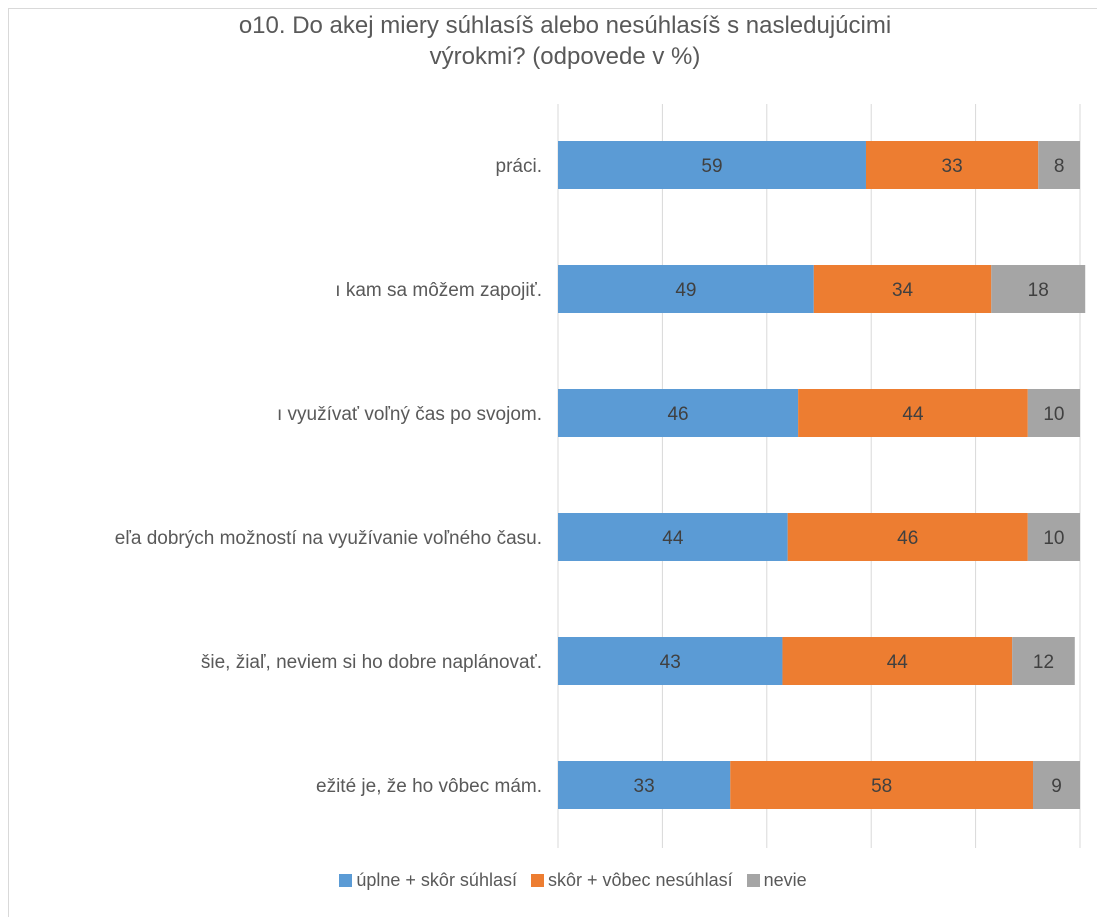 This screenshot has height=917, width=1097. I want to click on data-label-dontknow: 12, so click(1043, 662).